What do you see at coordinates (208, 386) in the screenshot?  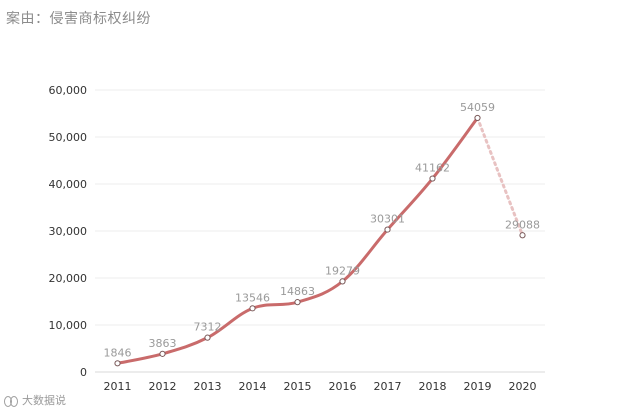 I see `x-tick-label: 2013` at bounding box center [208, 386].